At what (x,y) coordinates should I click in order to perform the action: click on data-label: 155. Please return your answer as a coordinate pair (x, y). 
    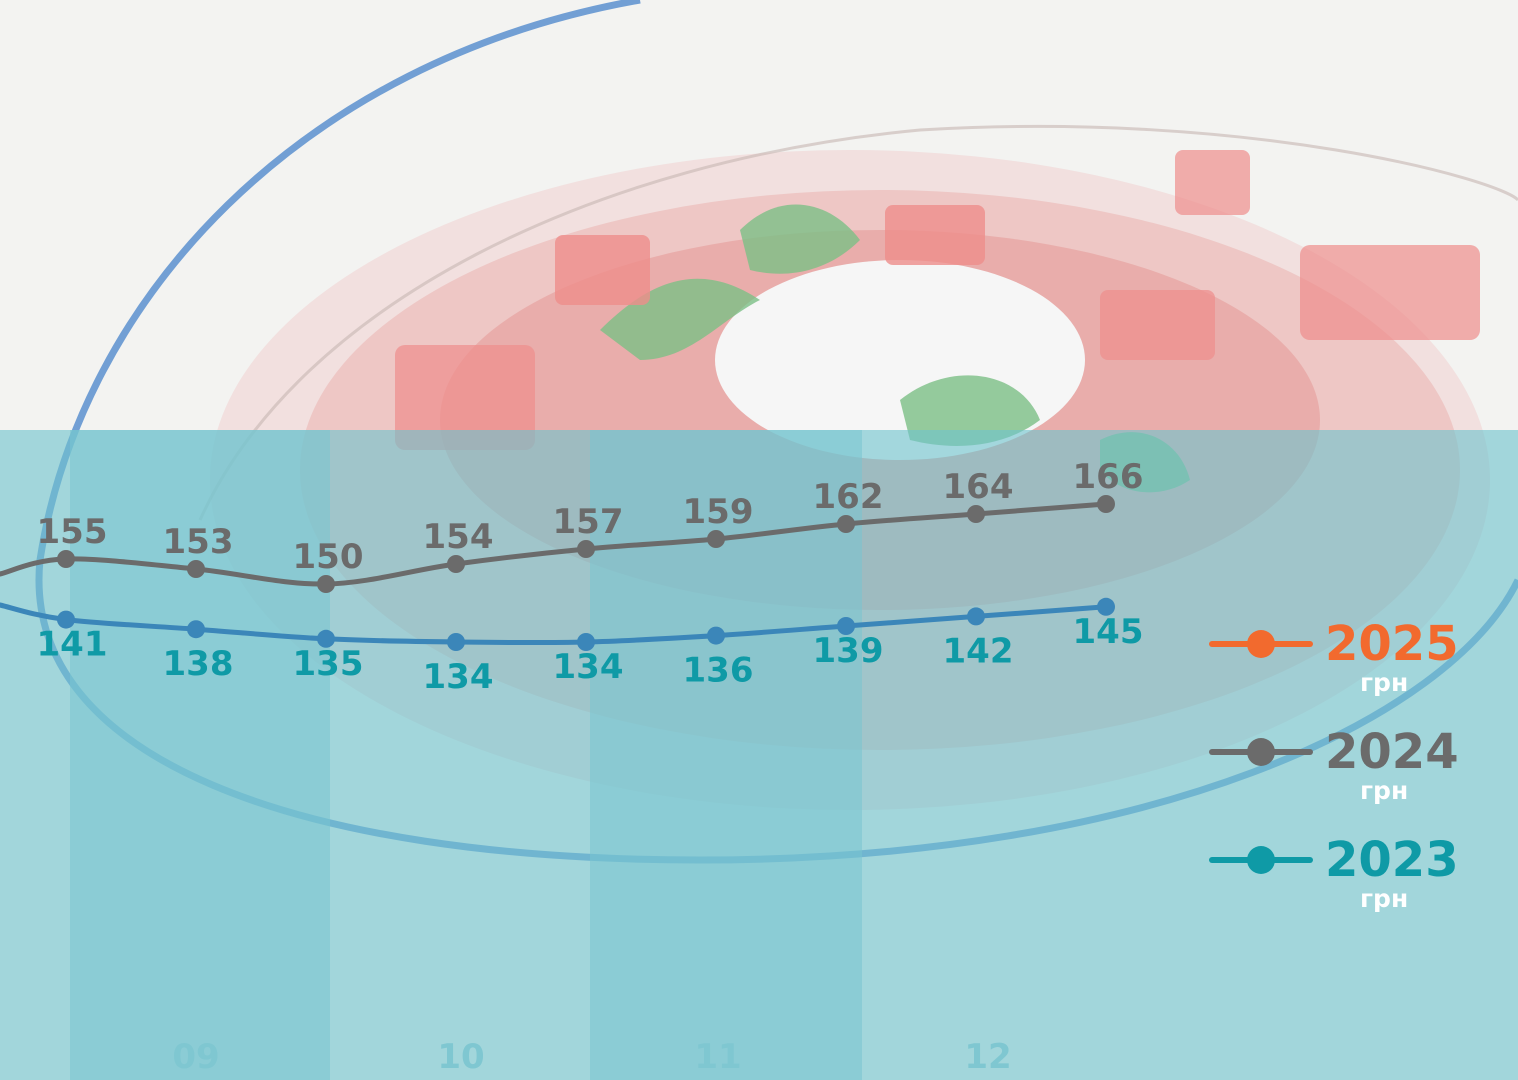
    Looking at the image, I should click on (72, 532).